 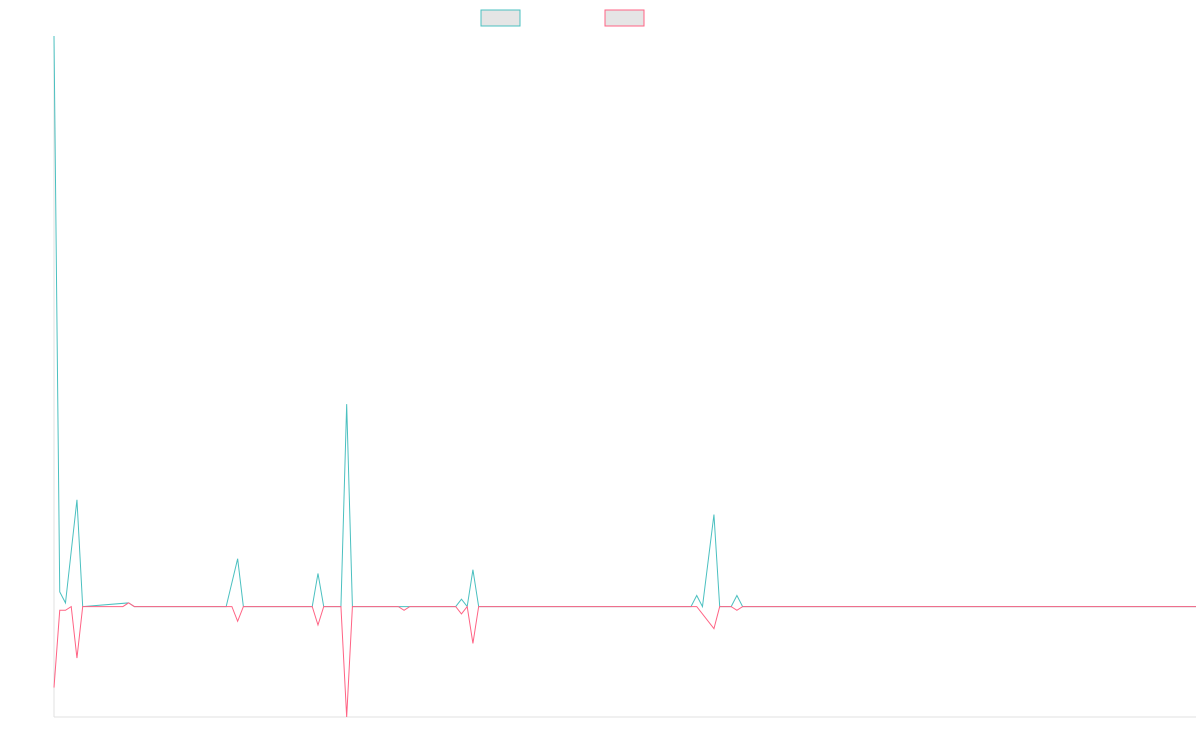 I want to click on legend-item-series-a, so click(x=500, y=18).